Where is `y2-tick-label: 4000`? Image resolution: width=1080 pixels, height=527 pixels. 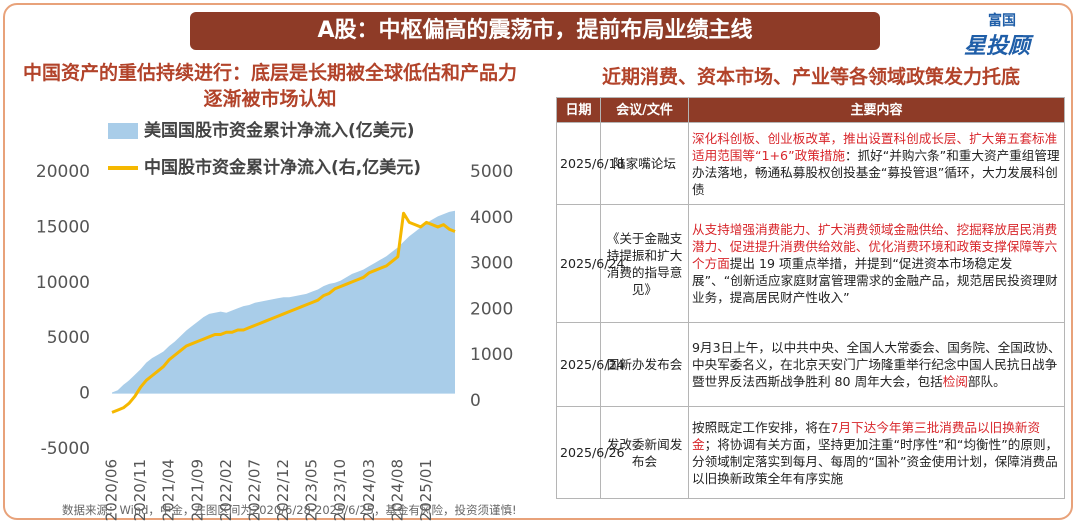 y2-tick-label: 4000 is located at coordinates (491, 218).